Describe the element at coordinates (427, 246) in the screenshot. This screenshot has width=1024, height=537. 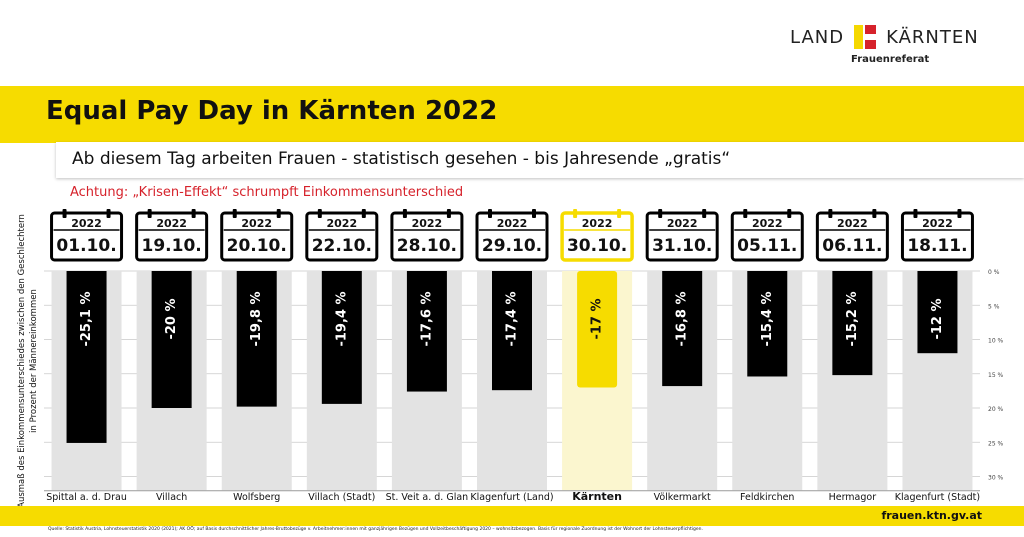
I see `calendar-date: 28.10.` at that location.